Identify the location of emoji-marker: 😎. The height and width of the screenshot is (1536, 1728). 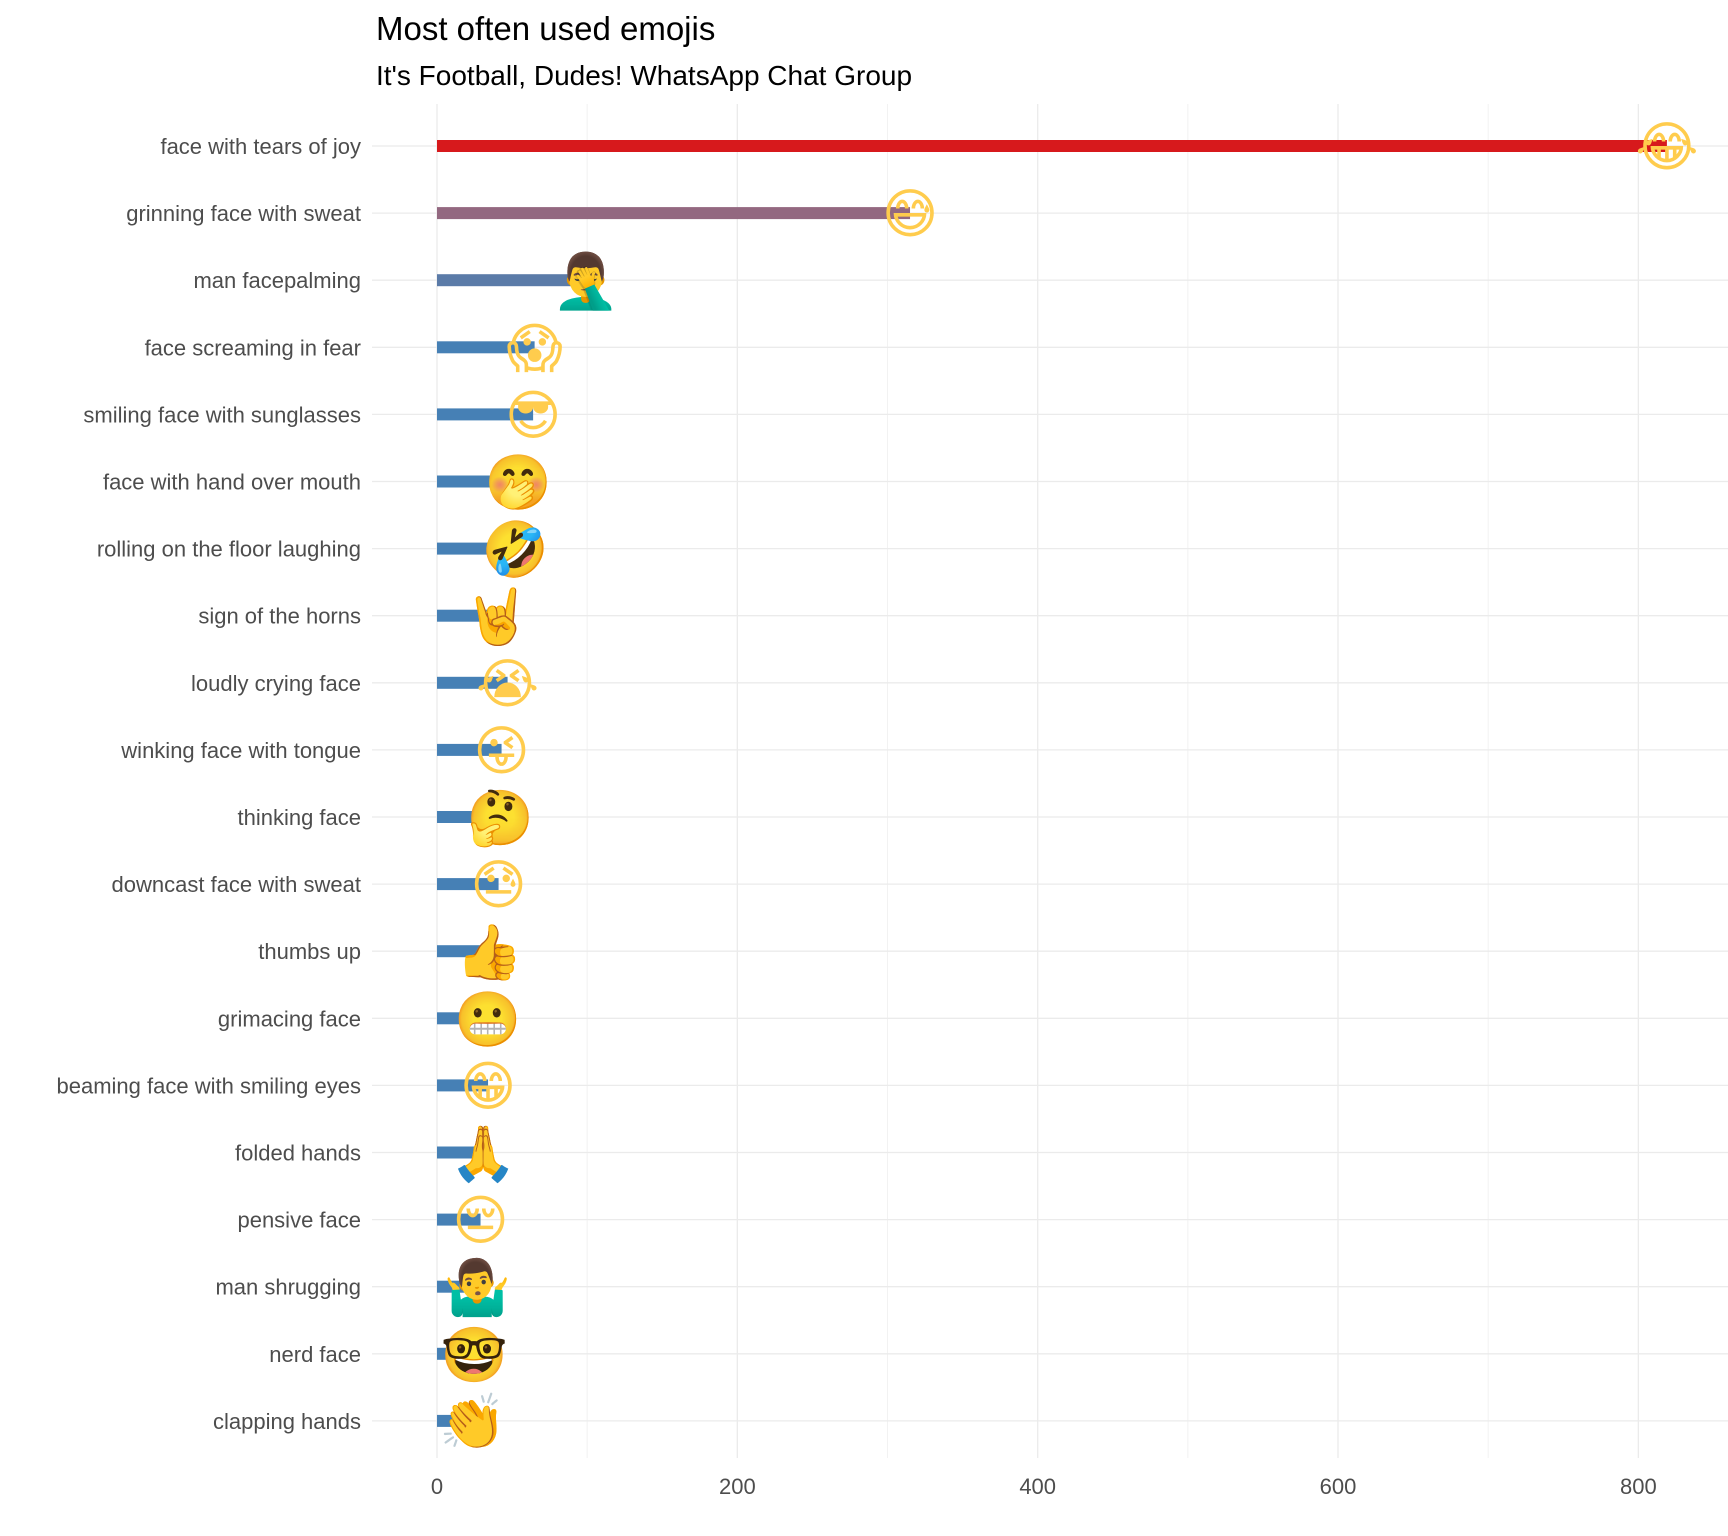
(533, 415).